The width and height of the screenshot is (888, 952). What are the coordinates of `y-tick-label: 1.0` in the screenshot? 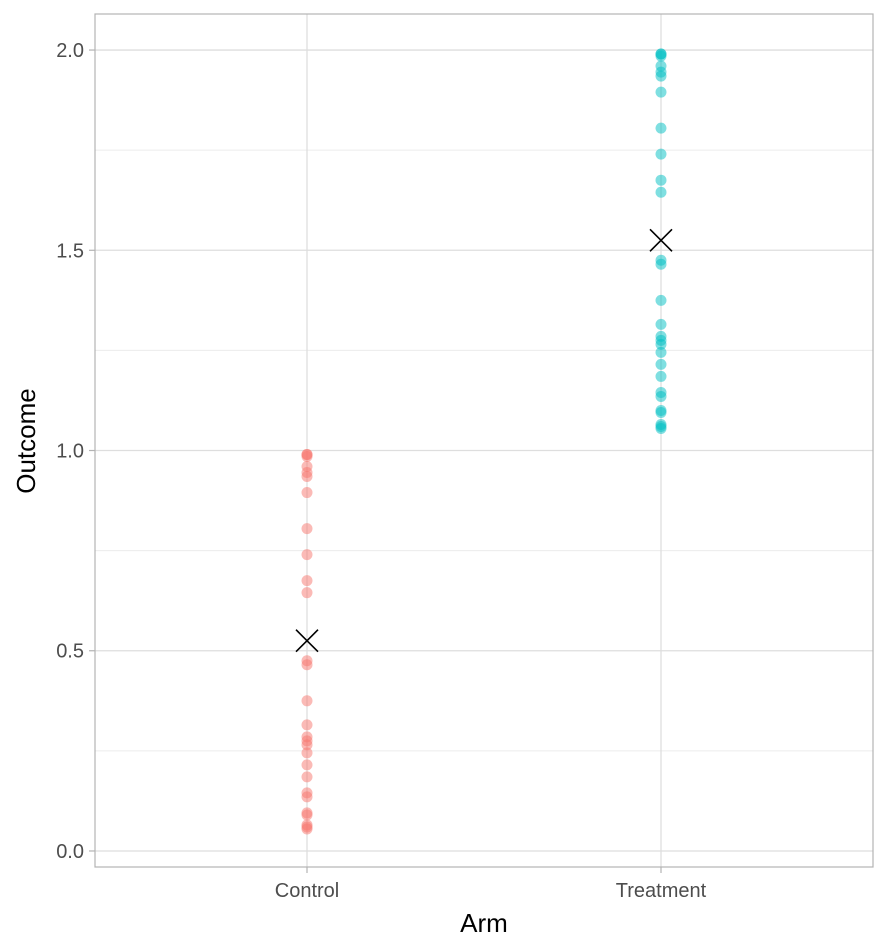 It's located at (70, 452).